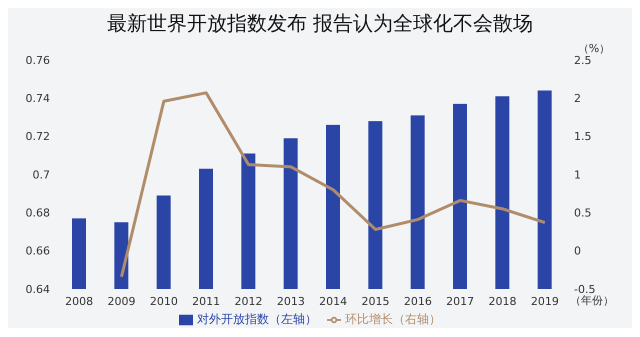  What do you see at coordinates (38, 213) in the screenshot?
I see `y-tick-label: 0.68` at bounding box center [38, 213].